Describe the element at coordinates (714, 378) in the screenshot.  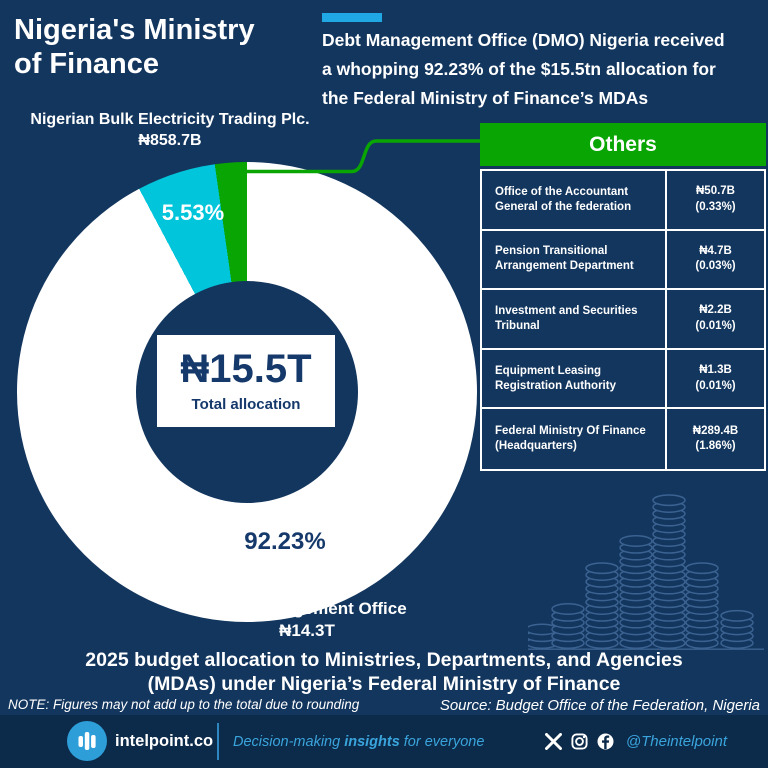
I see `table-cell-value: ₦1.3B (0.01%)` at that location.